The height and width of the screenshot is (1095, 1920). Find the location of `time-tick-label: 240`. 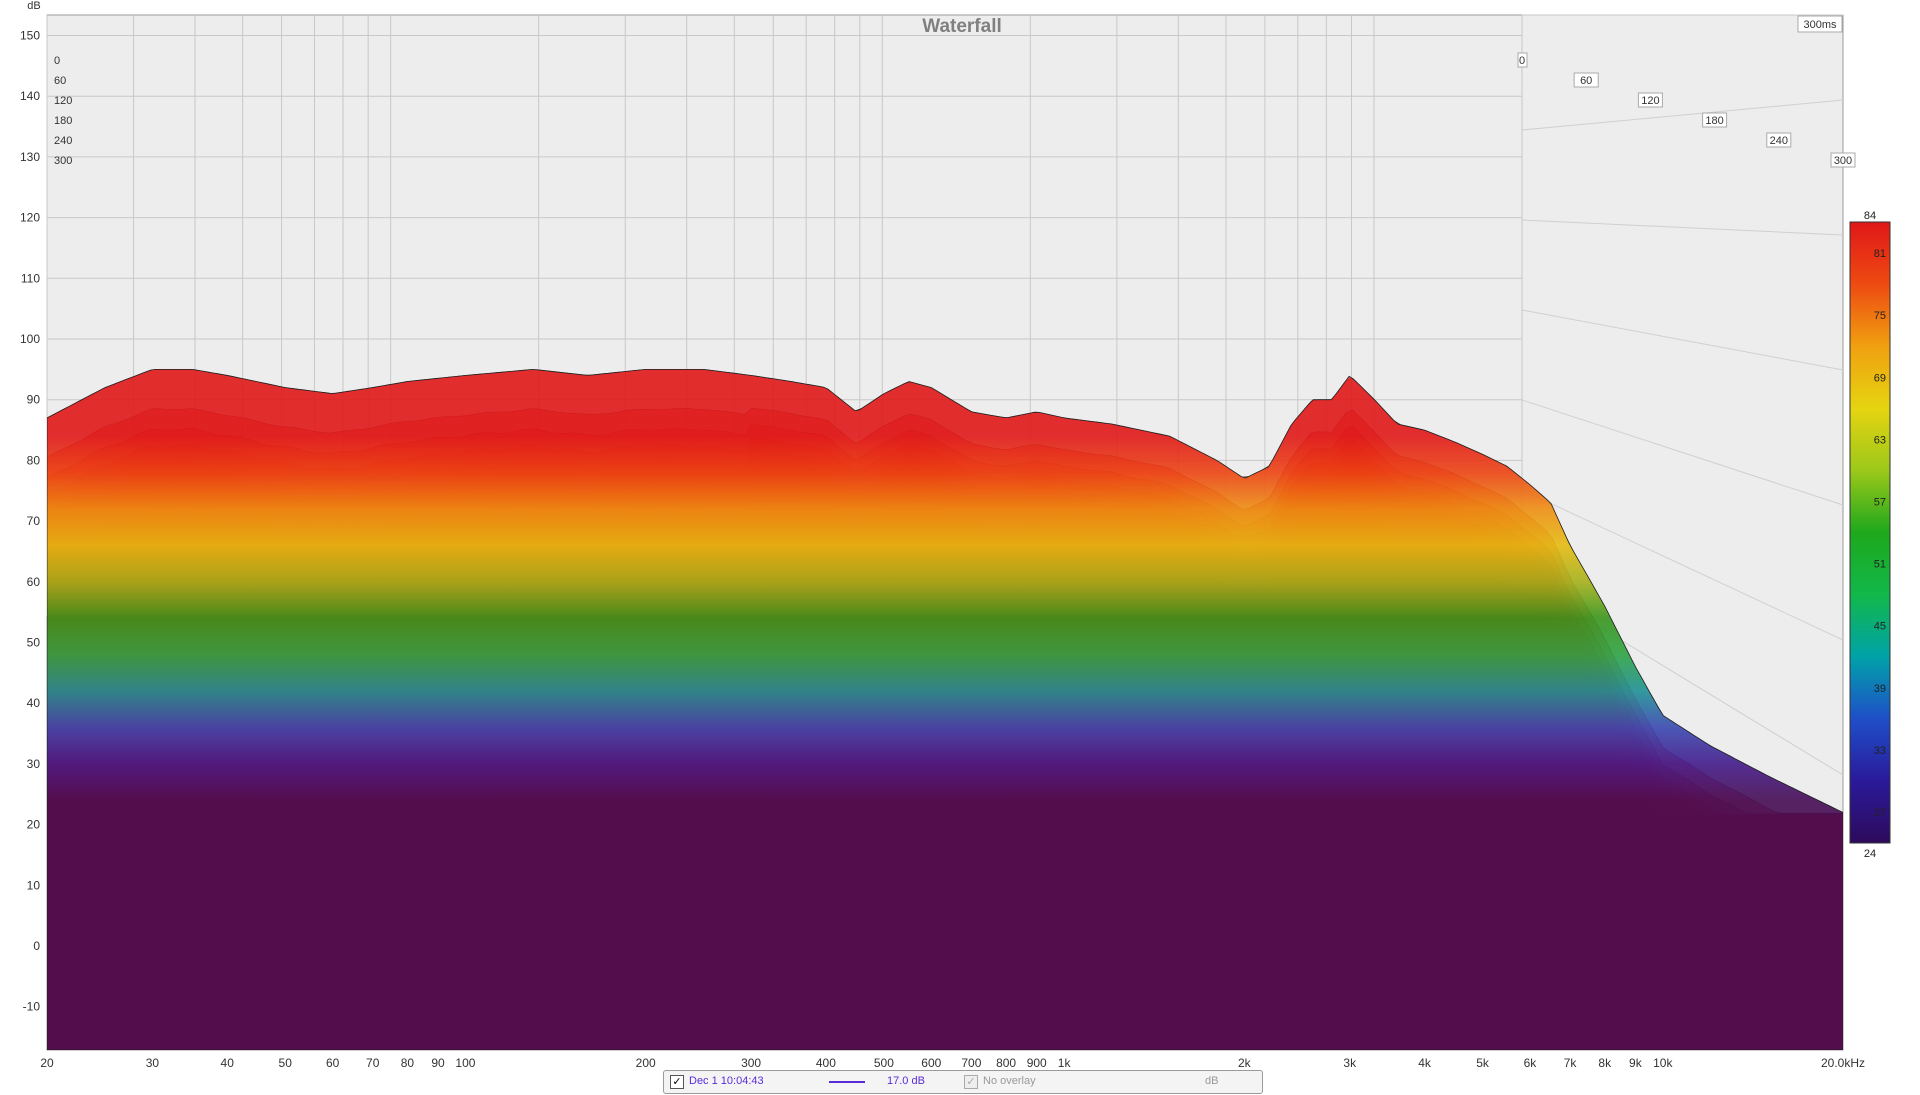

time-tick-label: 240 is located at coordinates (1779, 141).